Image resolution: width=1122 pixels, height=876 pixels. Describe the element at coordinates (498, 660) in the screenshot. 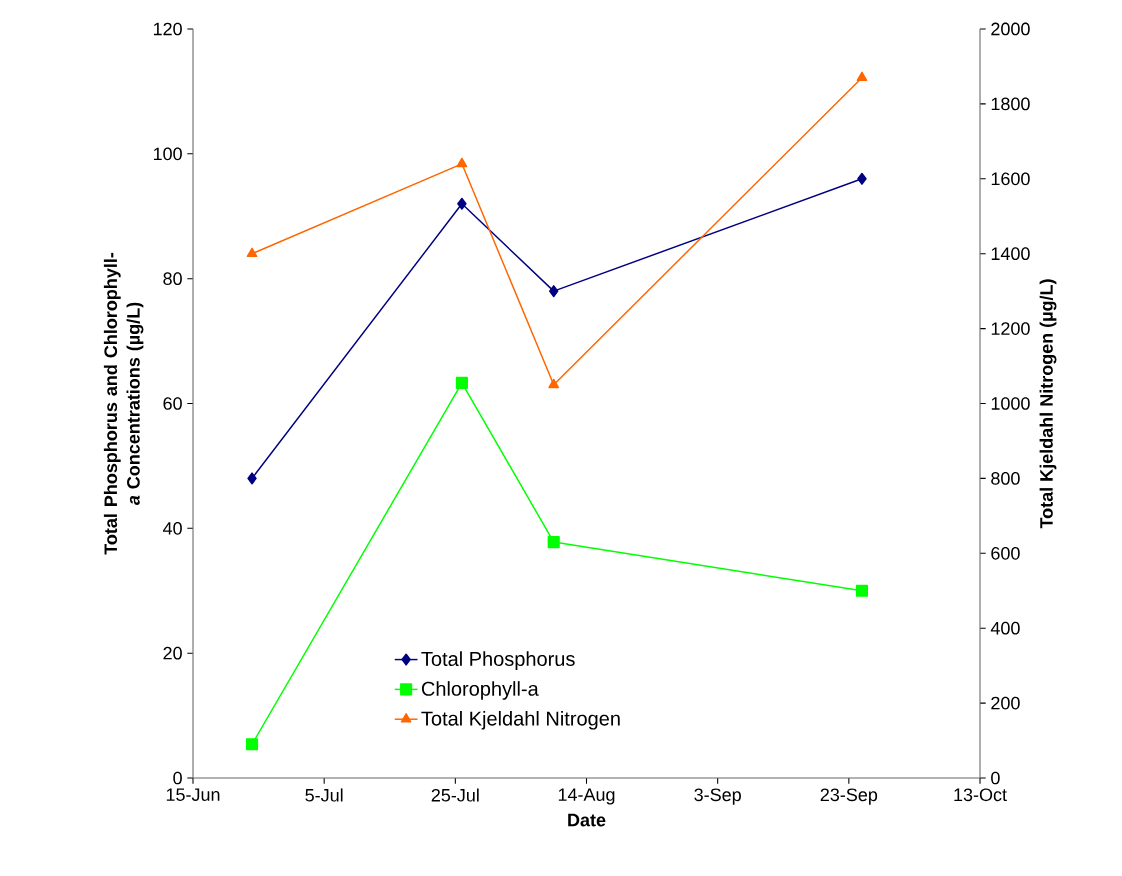

I see `legend-label: Total Phosphorus` at that location.